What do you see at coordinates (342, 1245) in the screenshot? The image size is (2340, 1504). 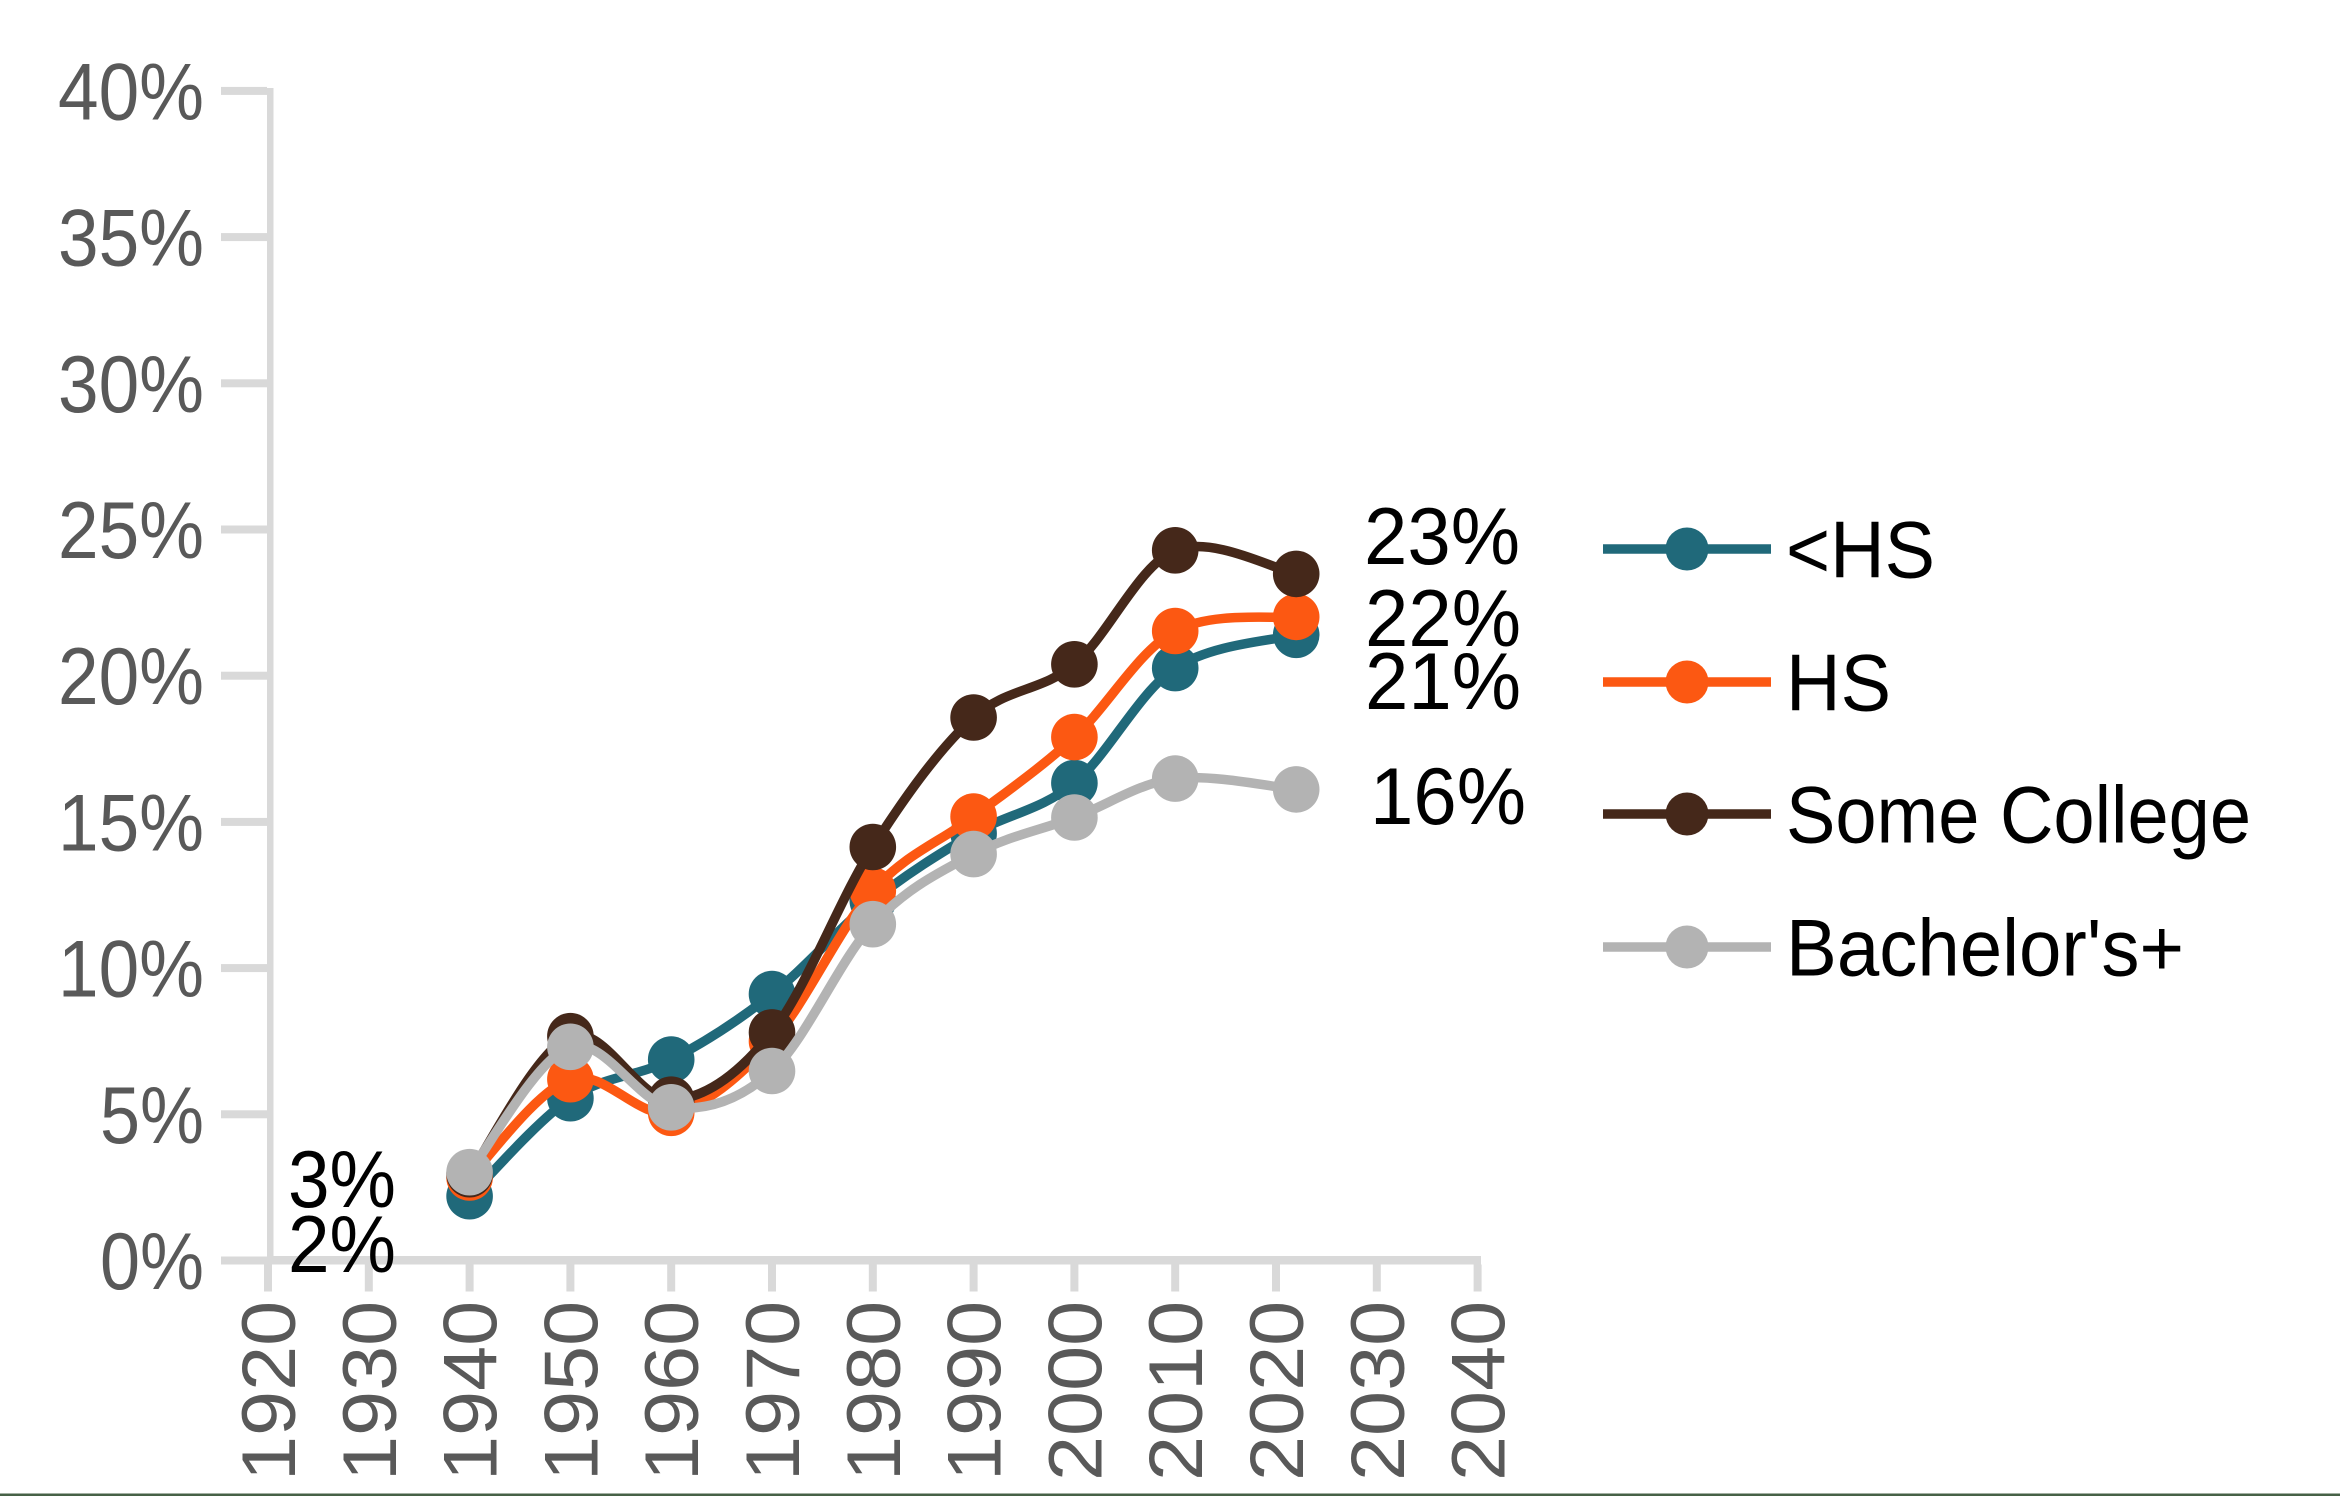 I see `svg-text: 2%` at bounding box center [342, 1245].